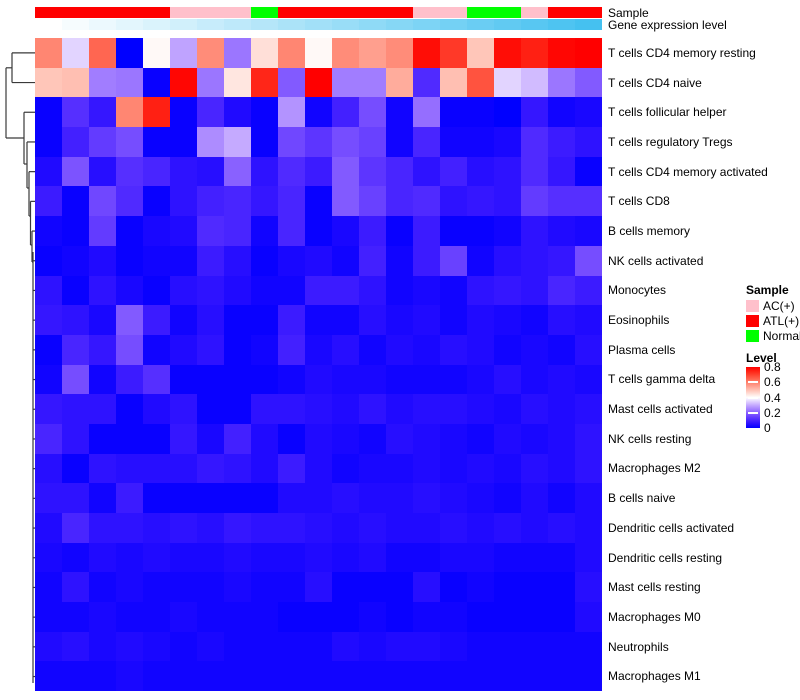 This screenshot has width=800, height=700. What do you see at coordinates (767, 290) in the screenshot?
I see `legend-sample-title: Sample` at bounding box center [767, 290].